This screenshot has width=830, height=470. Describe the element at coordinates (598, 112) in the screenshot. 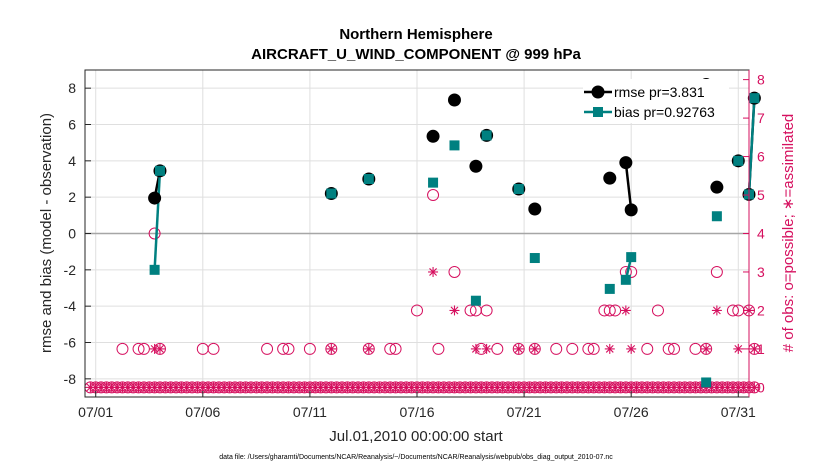

I see `legend-bias-marker` at that location.